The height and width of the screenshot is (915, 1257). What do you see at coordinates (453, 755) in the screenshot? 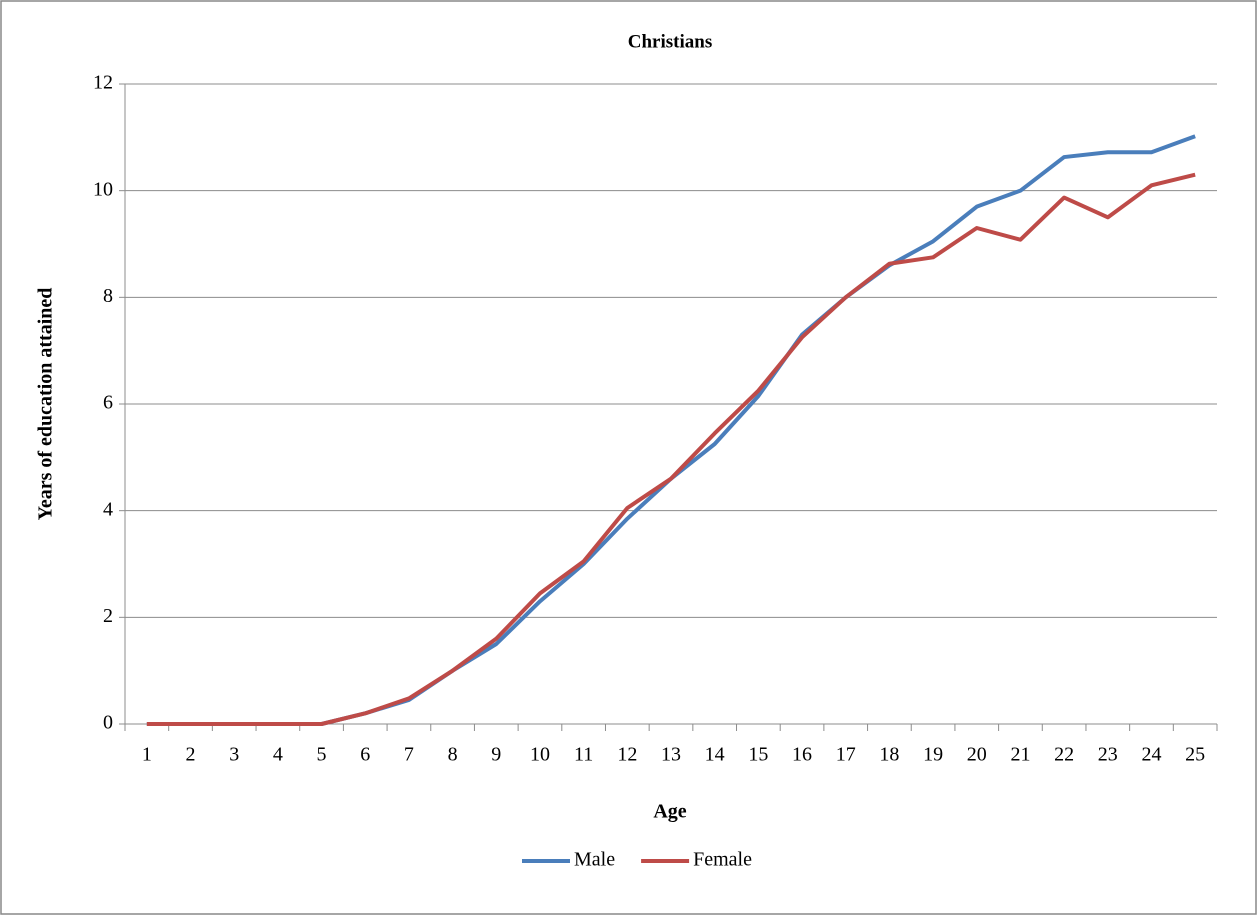
I see `x-tick-label: 8` at bounding box center [453, 755].